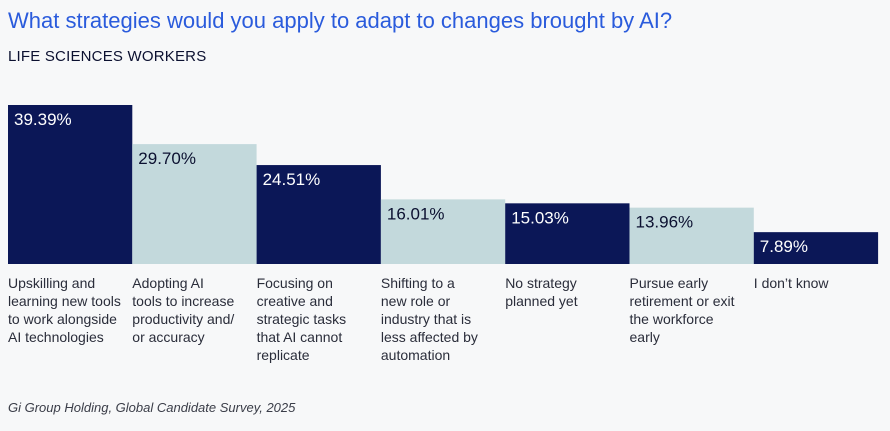 This screenshot has height=431, width=890. Describe the element at coordinates (418, 283) in the screenshot. I see `category-label-line: Shifting to a` at that location.